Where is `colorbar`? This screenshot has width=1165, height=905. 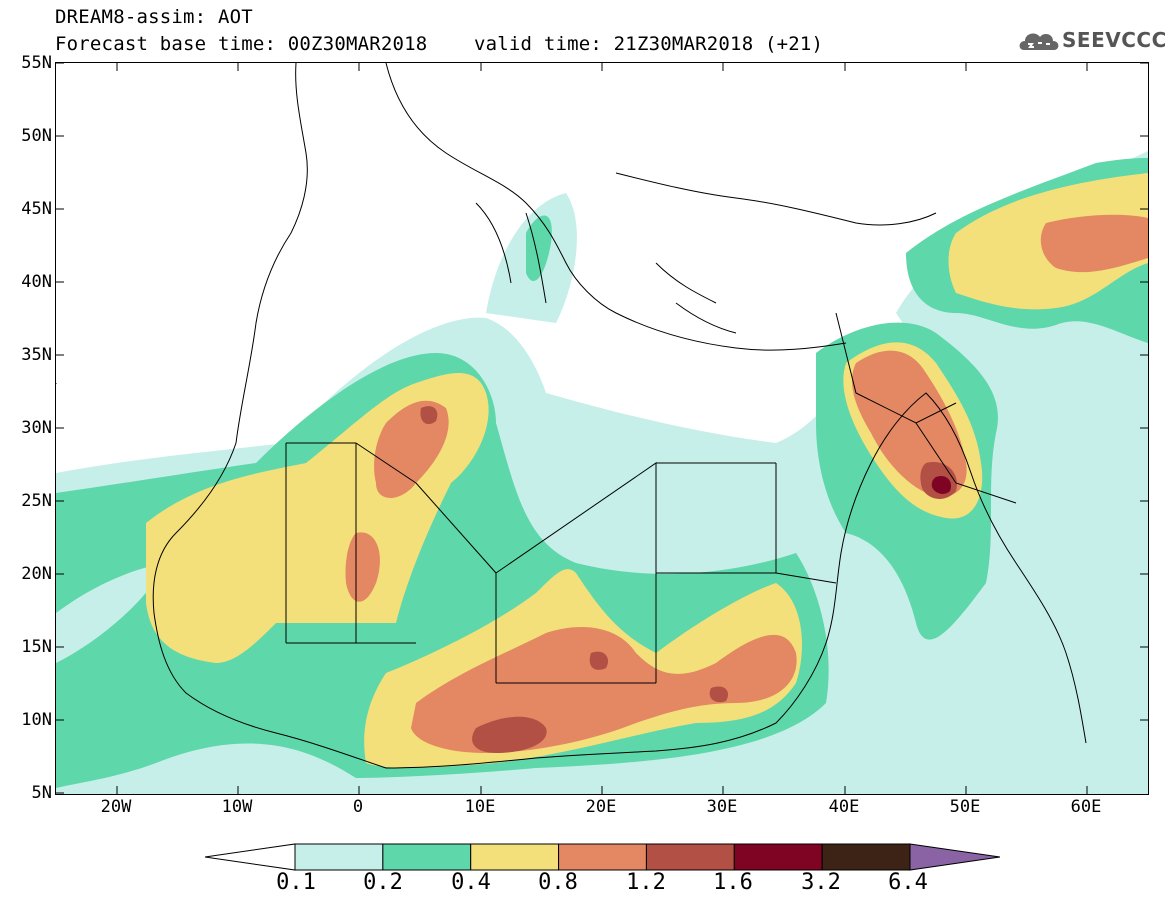
colorbar is located at coordinates (602, 857).